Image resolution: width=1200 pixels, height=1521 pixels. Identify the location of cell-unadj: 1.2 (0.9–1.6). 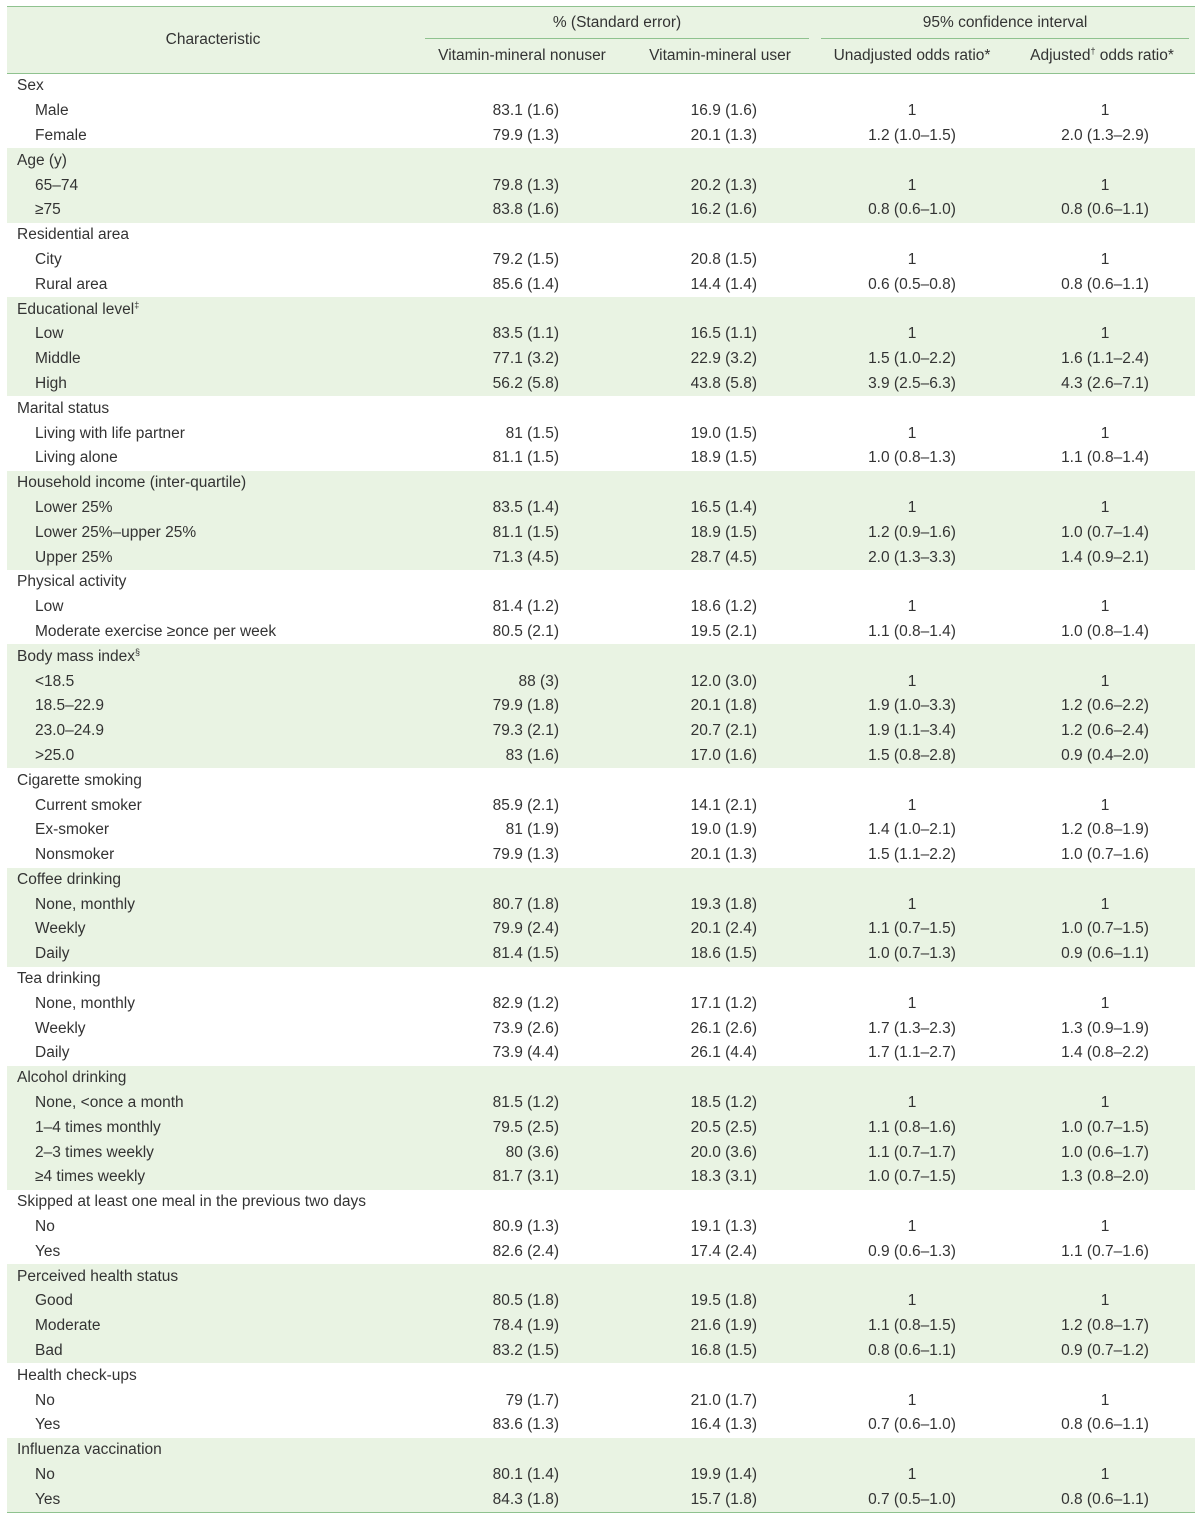
(912, 533).